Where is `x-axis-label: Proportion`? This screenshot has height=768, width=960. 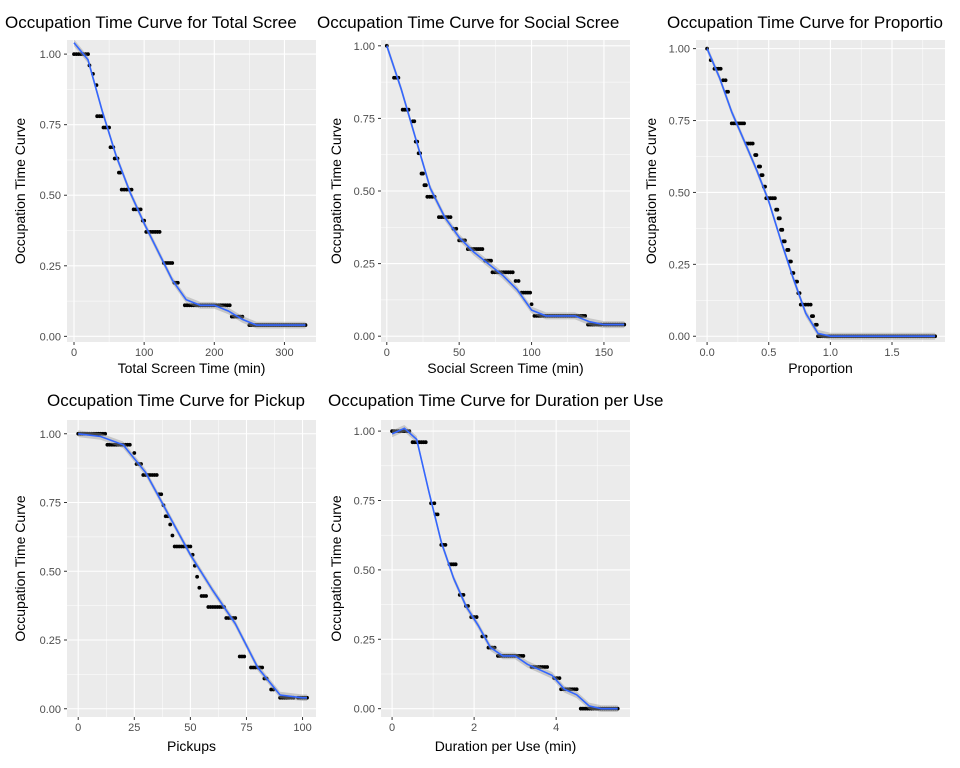
x-axis-label: Proportion is located at coordinates (820, 368).